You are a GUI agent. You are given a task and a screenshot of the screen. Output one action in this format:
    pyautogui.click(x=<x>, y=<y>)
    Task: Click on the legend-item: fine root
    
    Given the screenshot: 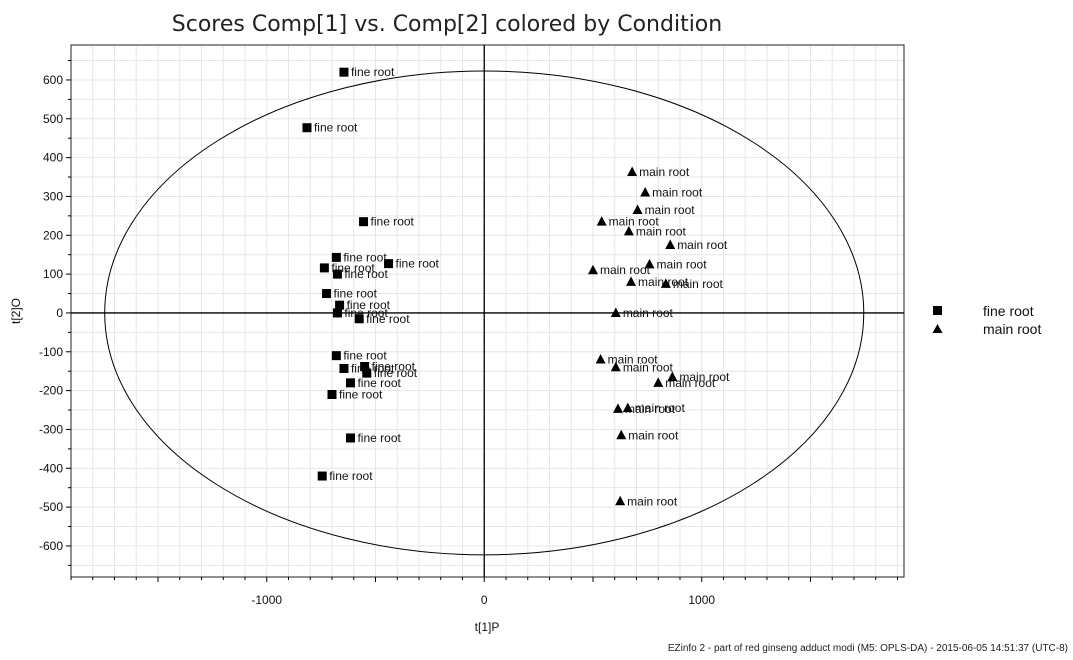 What is the action you would take?
    pyautogui.click(x=983, y=311)
    